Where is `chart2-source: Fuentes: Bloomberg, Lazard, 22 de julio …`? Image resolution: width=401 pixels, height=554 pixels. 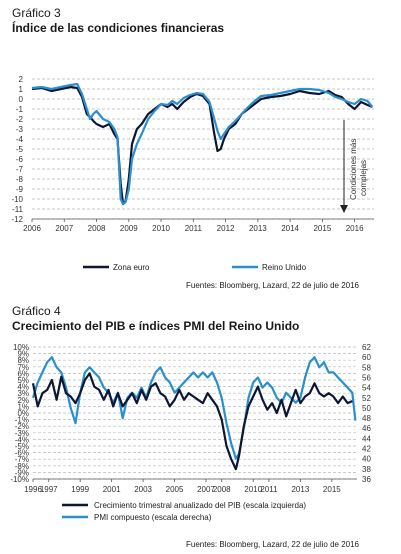
chart2-source: Fuentes: Bloomberg, Lazard, 22 de julio … is located at coordinates (273, 544).